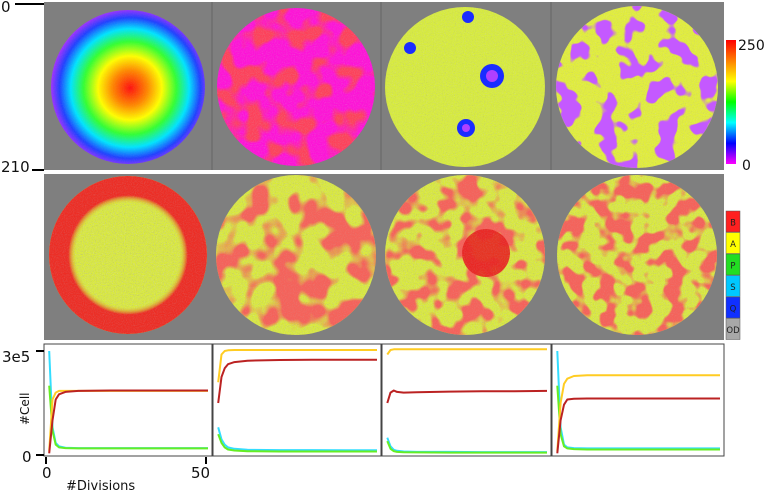  What do you see at coordinates (200, 473) in the screenshot?
I see `x-axis-tick-50: 50` at bounding box center [200, 473].